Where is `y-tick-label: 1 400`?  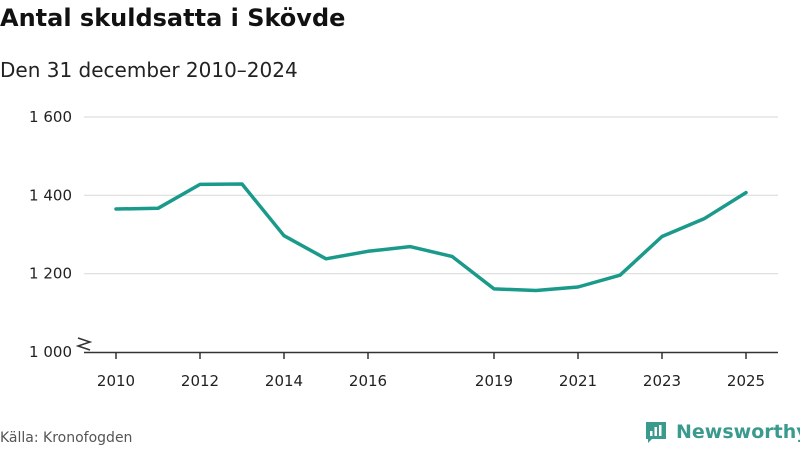
y-tick-label: 1 400 is located at coordinates (50, 195).